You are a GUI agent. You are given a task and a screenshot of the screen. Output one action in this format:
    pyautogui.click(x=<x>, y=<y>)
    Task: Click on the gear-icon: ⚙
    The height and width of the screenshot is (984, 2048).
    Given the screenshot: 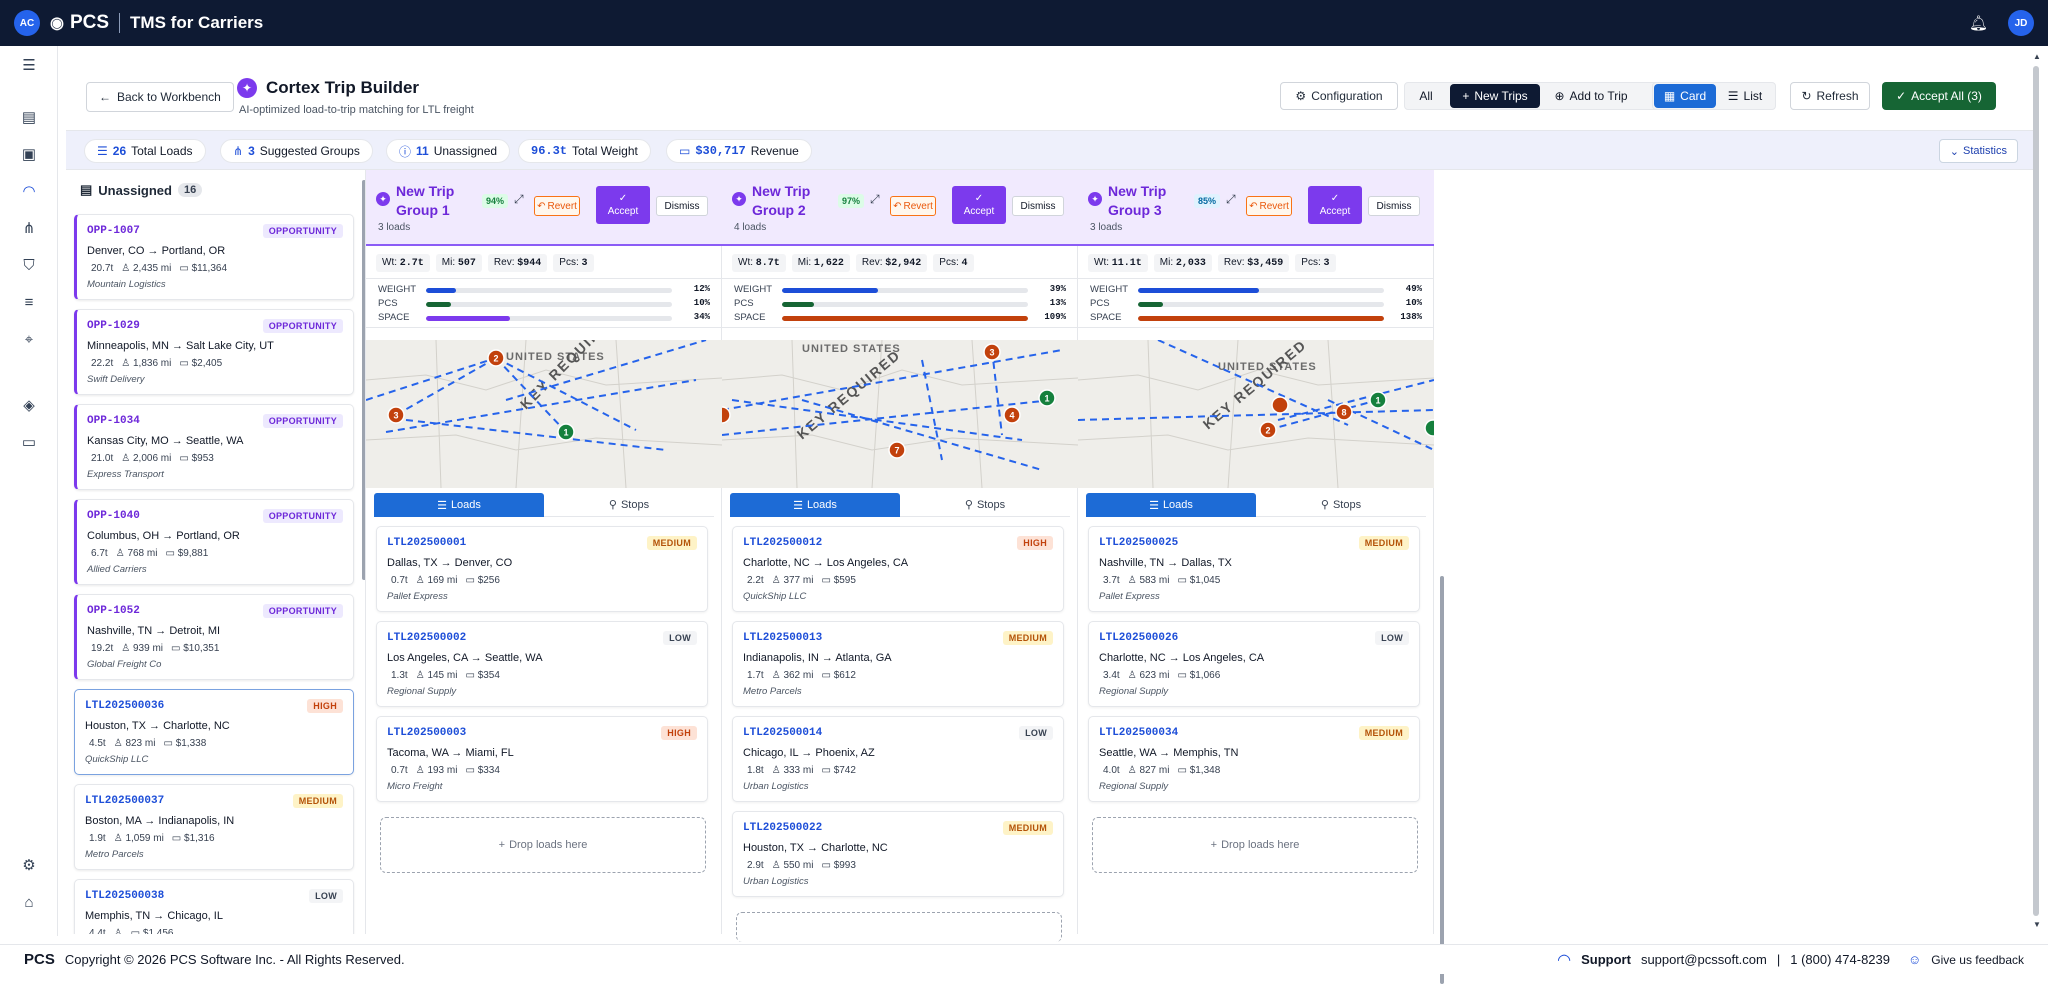 What is the action you would take?
    pyautogui.click(x=29, y=865)
    